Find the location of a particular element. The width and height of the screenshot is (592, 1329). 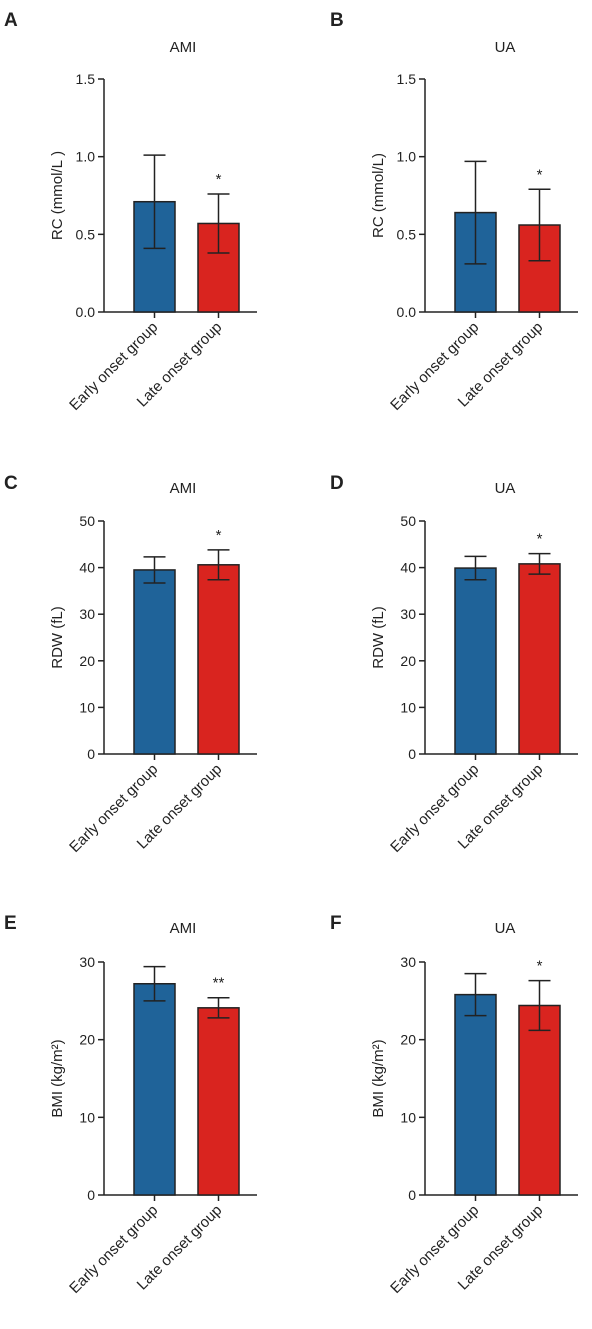

y-axis-label: RC (mmol/L ) is located at coordinates (57, 195).